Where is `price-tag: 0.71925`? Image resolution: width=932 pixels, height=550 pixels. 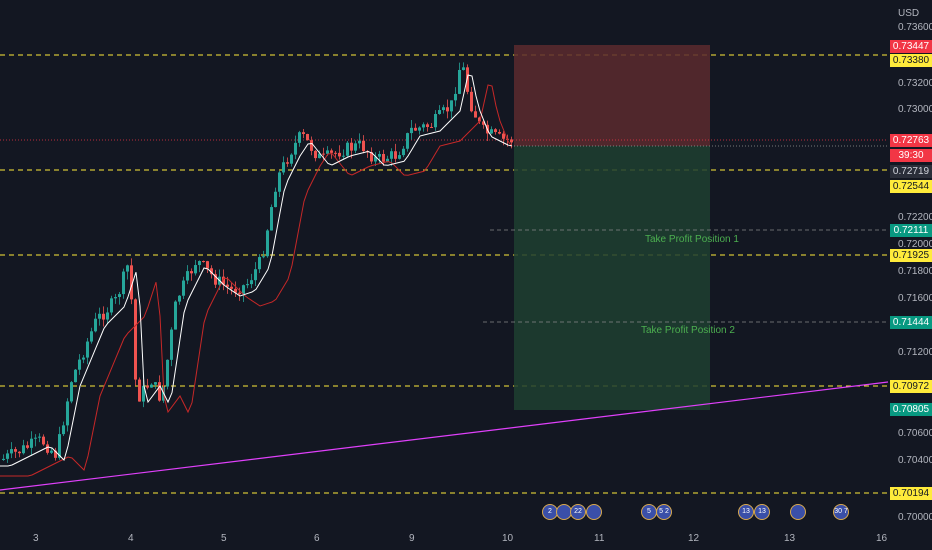
price-tag: 0.71925 is located at coordinates (911, 255).